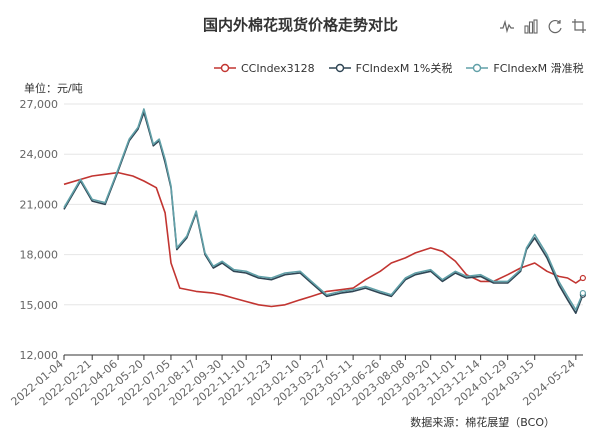  I want to click on y-tick-label: 12,000, so click(39, 355).